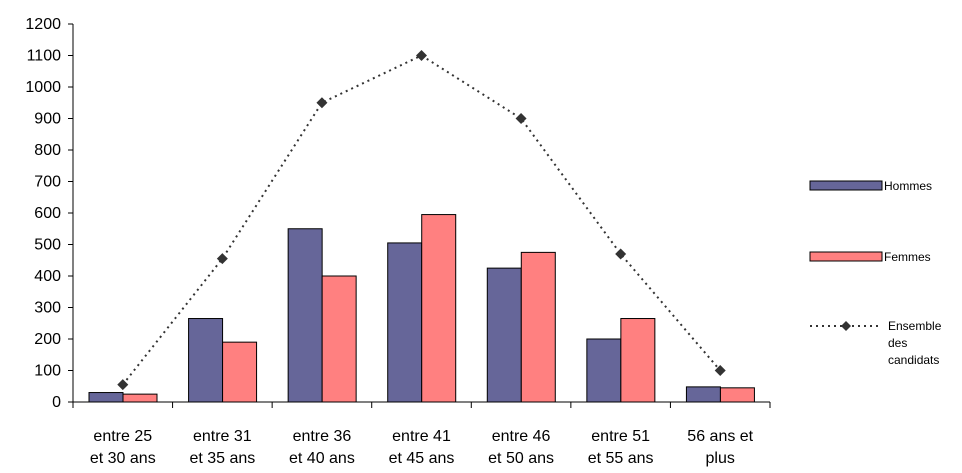 This screenshot has width=962, height=473. What do you see at coordinates (621, 458) in the screenshot?
I see `x-tick-label-line: et 55 ans` at bounding box center [621, 458].